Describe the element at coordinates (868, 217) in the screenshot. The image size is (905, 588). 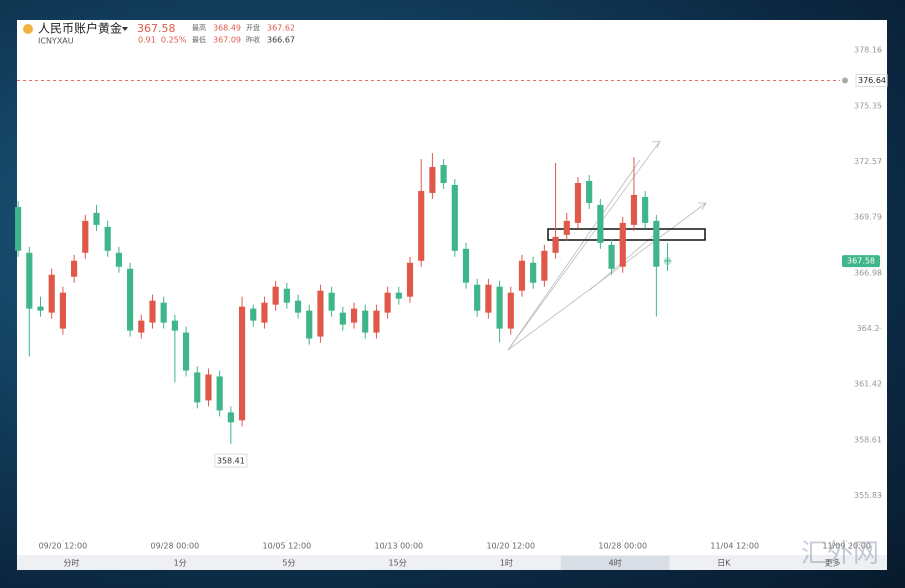
I see `y-tick-label: 369.79` at that location.